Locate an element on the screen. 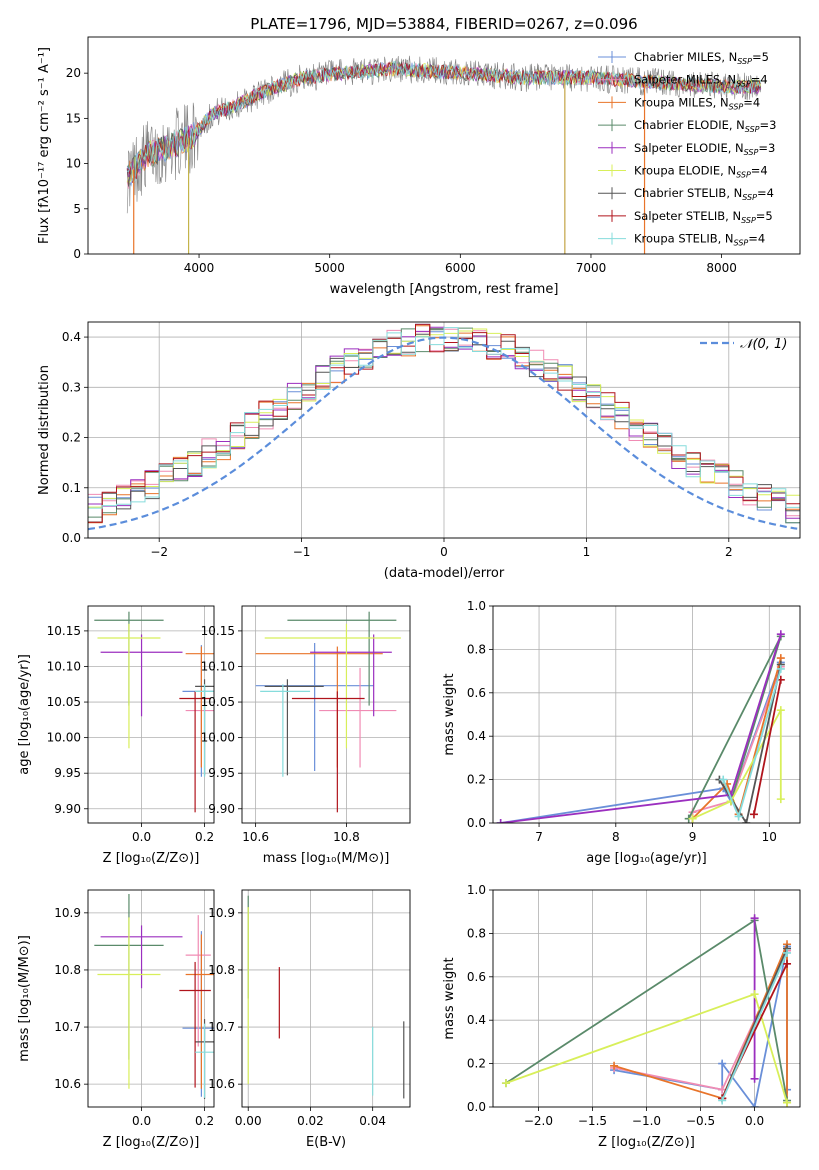  x-tick-label: −0.5 is located at coordinates (700, 1121).